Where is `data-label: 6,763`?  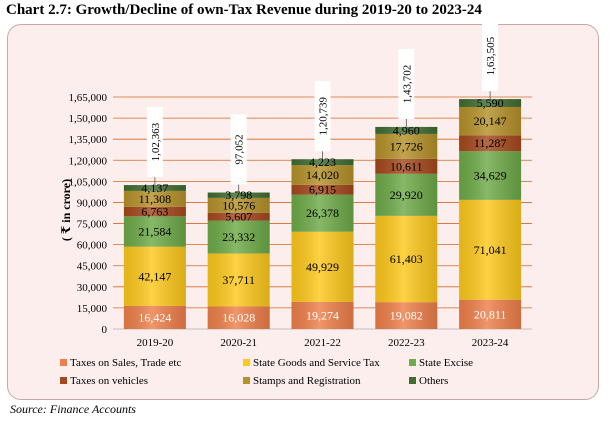 data-label: 6,763 is located at coordinates (154, 212).